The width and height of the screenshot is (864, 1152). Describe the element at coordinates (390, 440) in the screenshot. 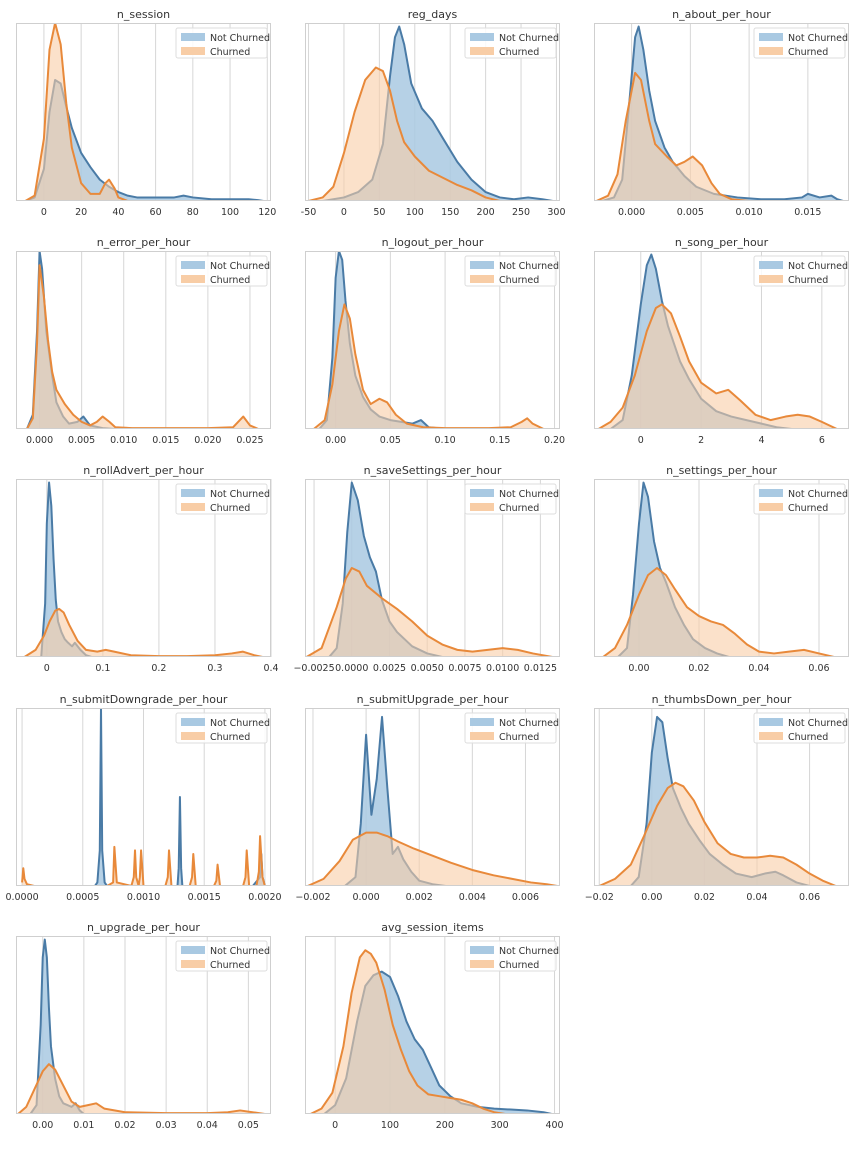

I see `x-tick-label: 0.05` at that location.